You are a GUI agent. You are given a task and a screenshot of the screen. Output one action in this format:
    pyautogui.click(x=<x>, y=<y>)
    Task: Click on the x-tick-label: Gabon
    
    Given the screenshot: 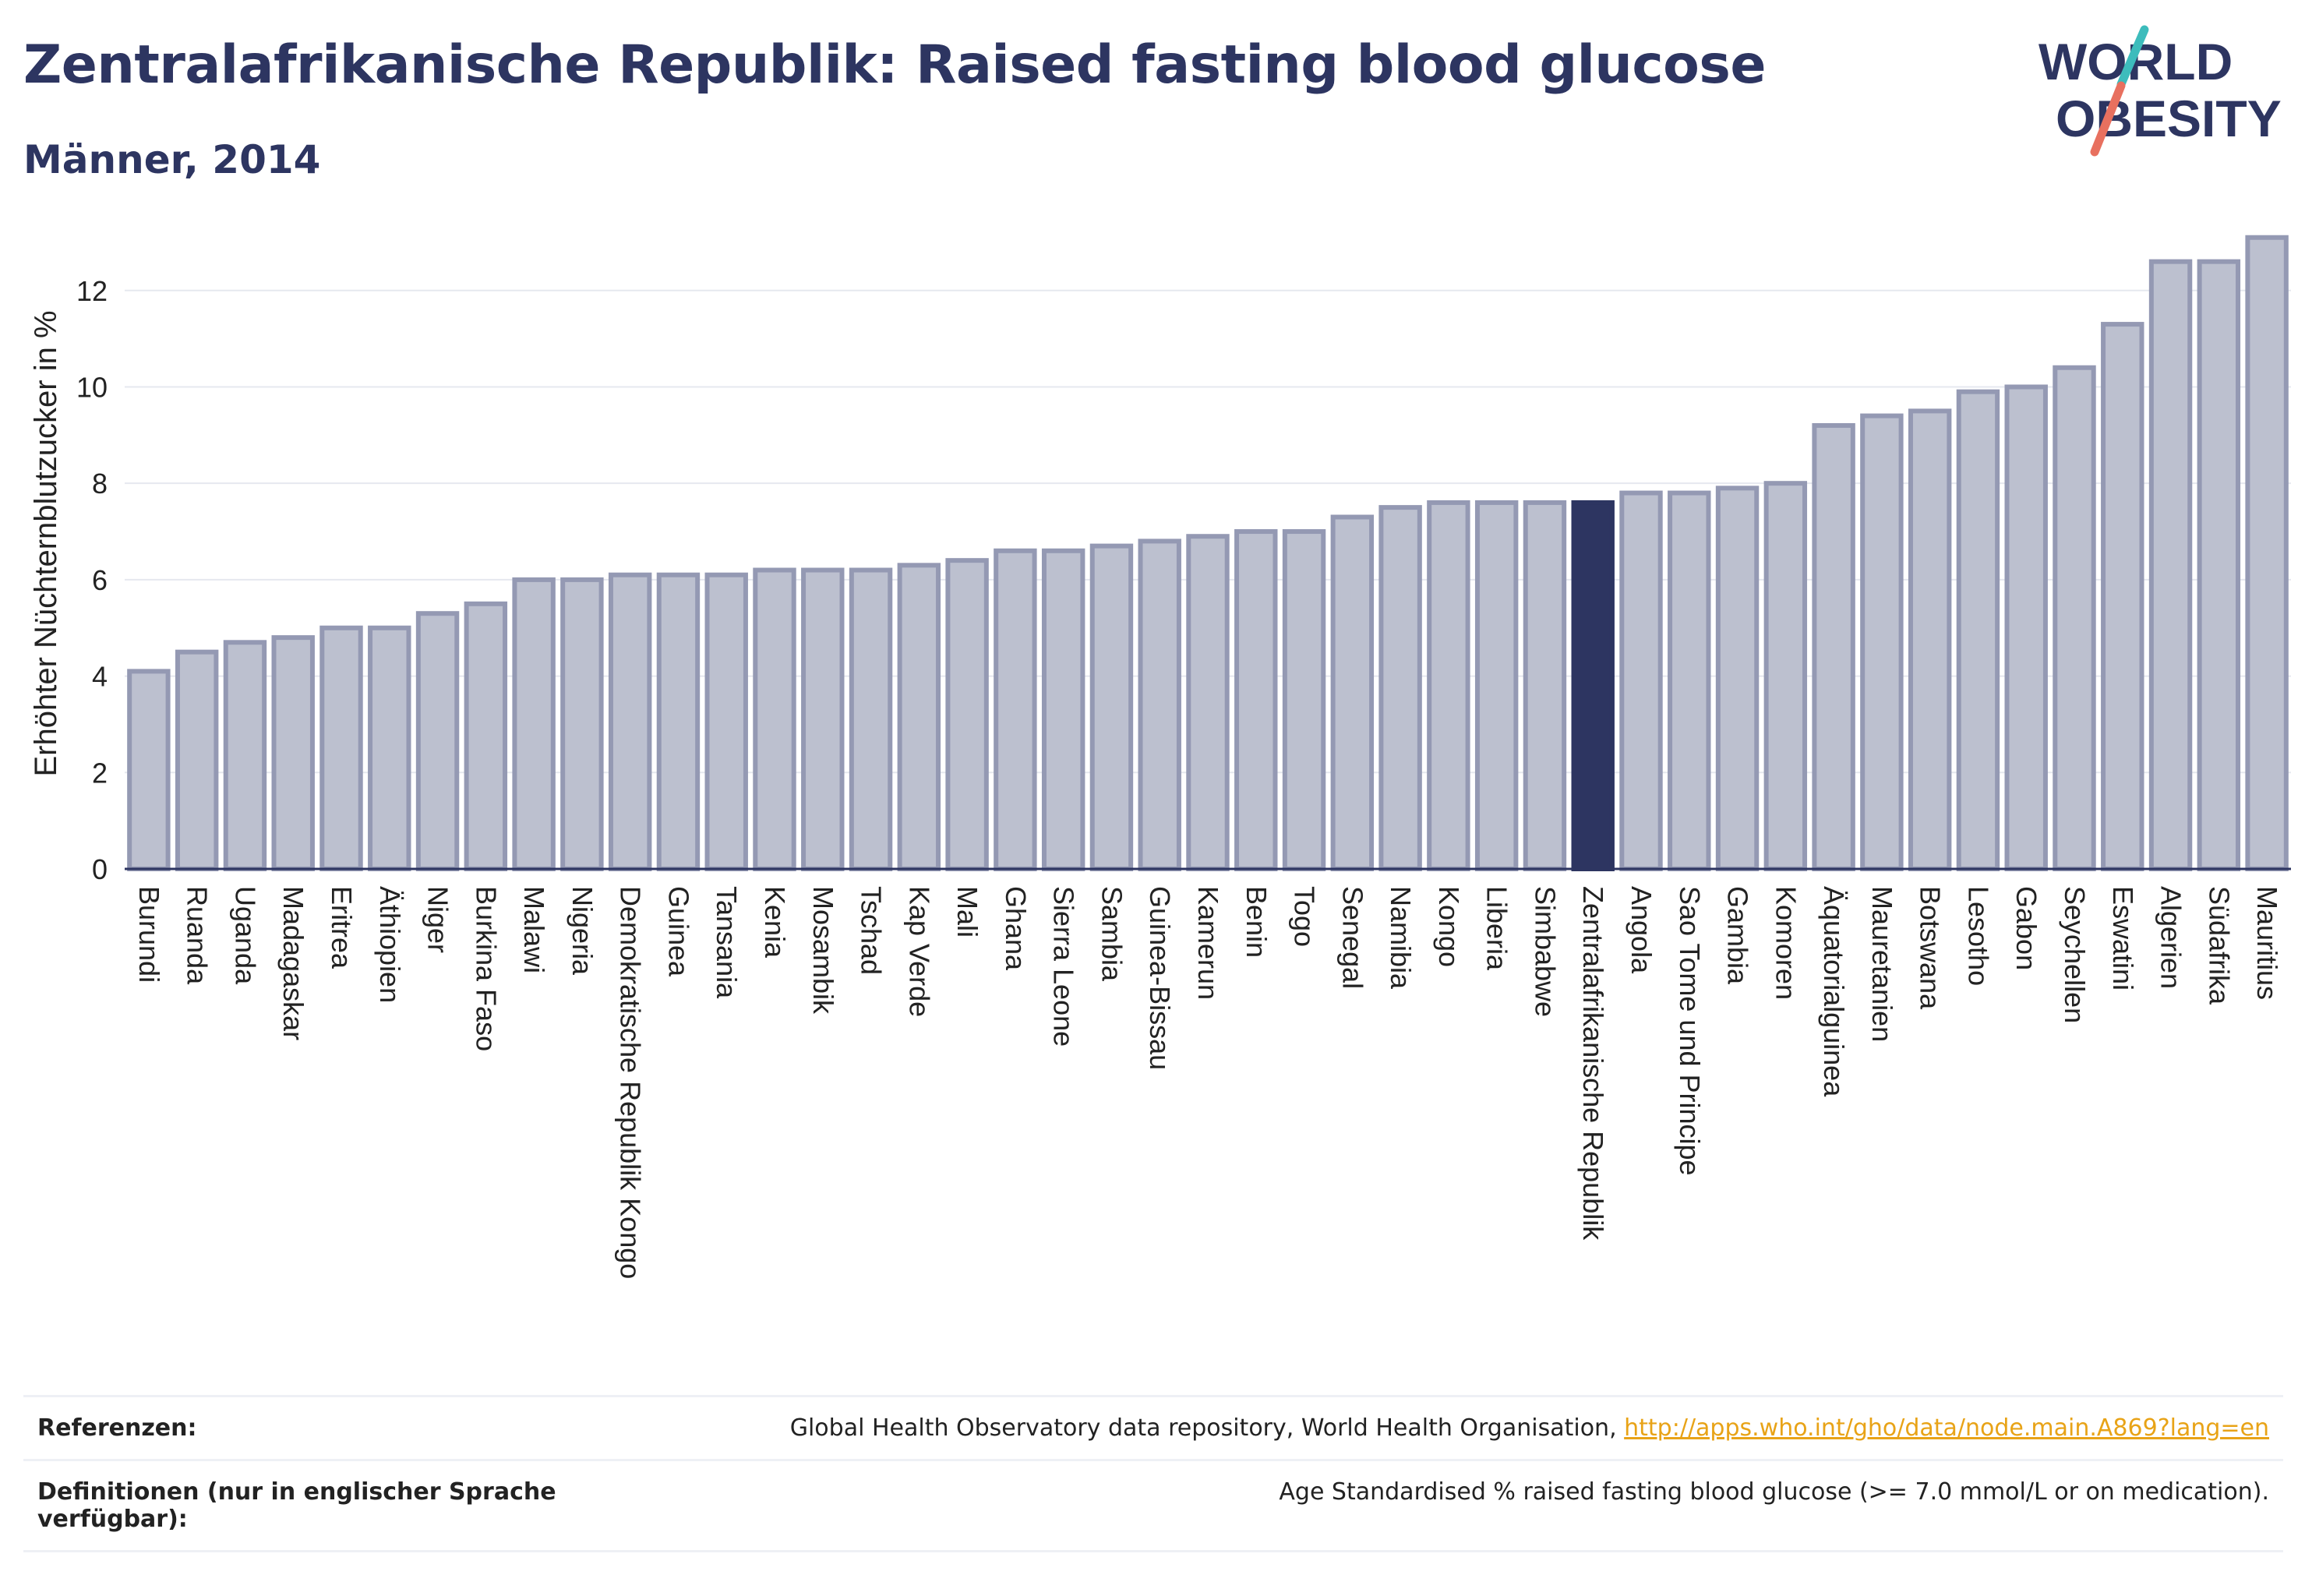 What is the action you would take?
    pyautogui.click(x=2026, y=928)
    